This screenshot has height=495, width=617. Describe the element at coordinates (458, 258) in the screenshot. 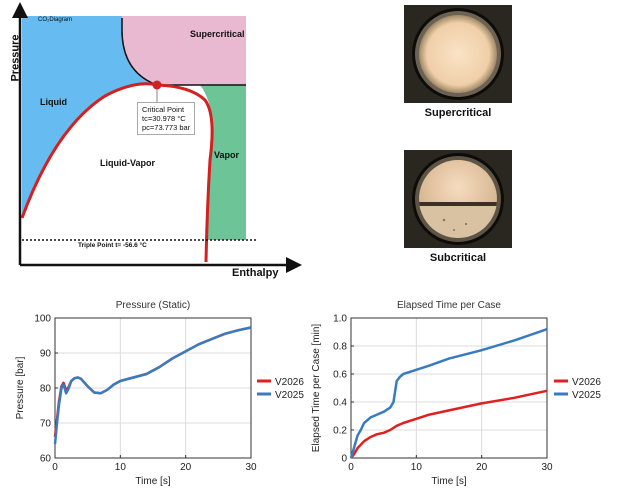

I see `subcritical-caption: Subcritical` at that location.